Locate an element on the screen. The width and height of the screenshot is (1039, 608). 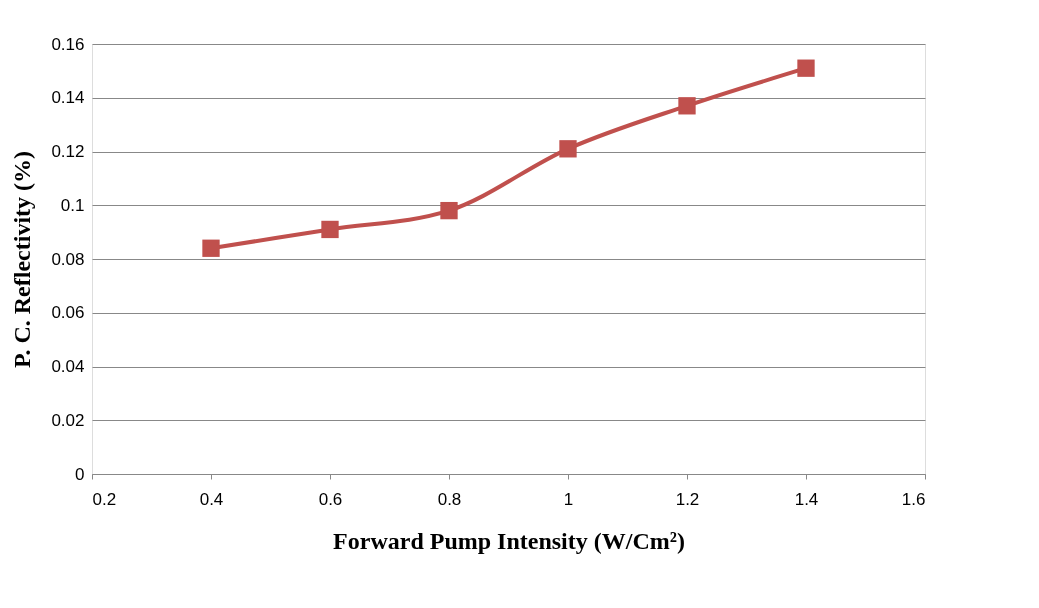
y-tick-label: 0.04 is located at coordinates (68, 366).